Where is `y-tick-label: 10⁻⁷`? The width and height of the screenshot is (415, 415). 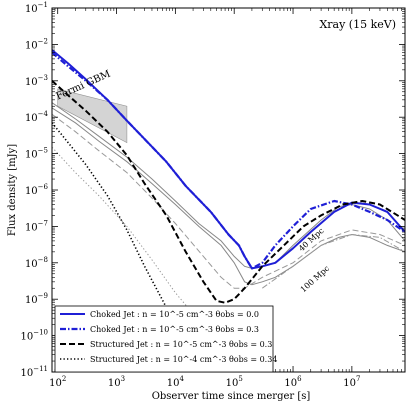 y-tick-label: 10⁻⁷ is located at coordinates (36, 226).